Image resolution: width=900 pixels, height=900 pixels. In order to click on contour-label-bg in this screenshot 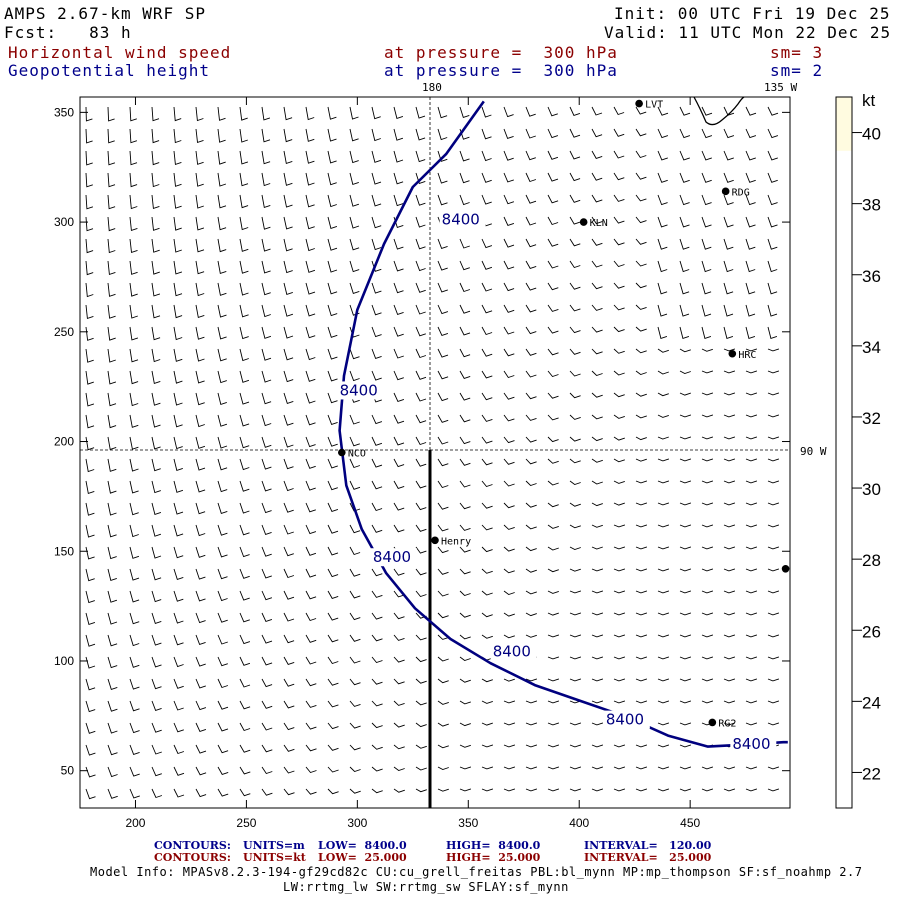, I will do `click(513, 651)`.